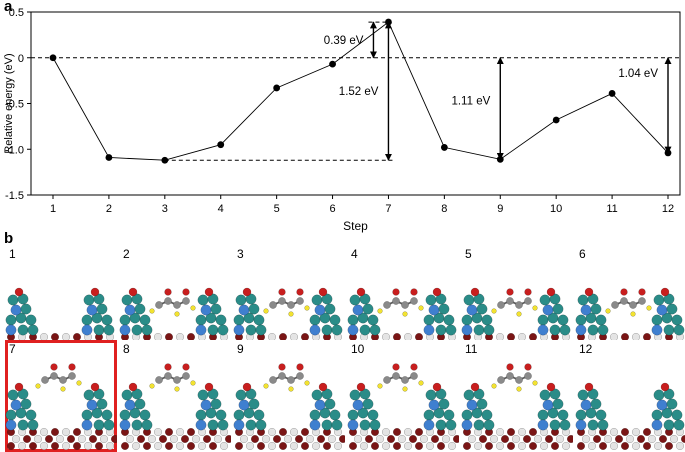 The image size is (685, 452). I want to click on structure-step-4: 4, so click(403, 301).